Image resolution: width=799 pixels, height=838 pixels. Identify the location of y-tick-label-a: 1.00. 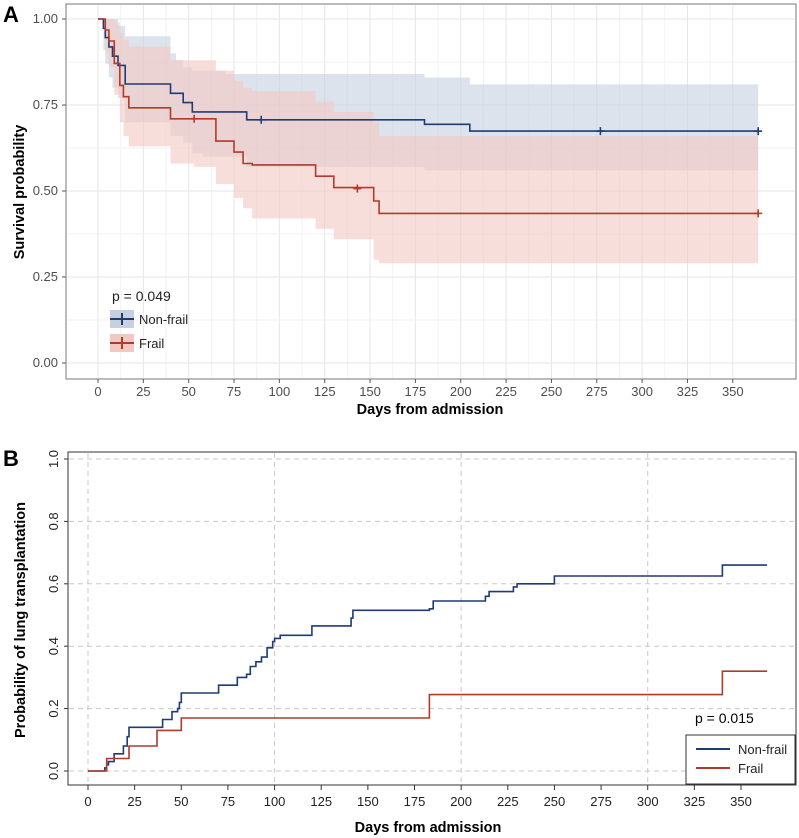
(45, 18).